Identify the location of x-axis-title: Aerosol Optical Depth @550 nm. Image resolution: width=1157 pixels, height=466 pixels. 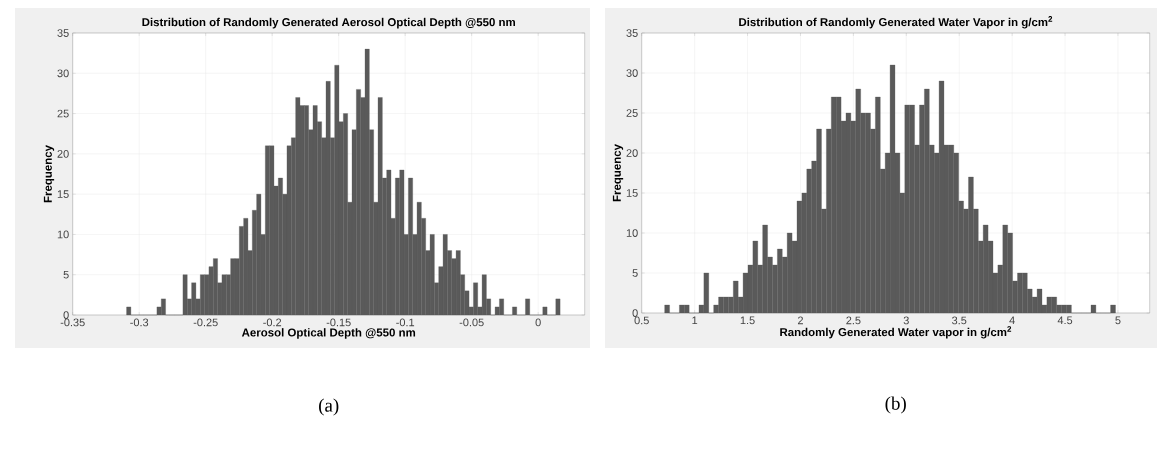
(328, 333).